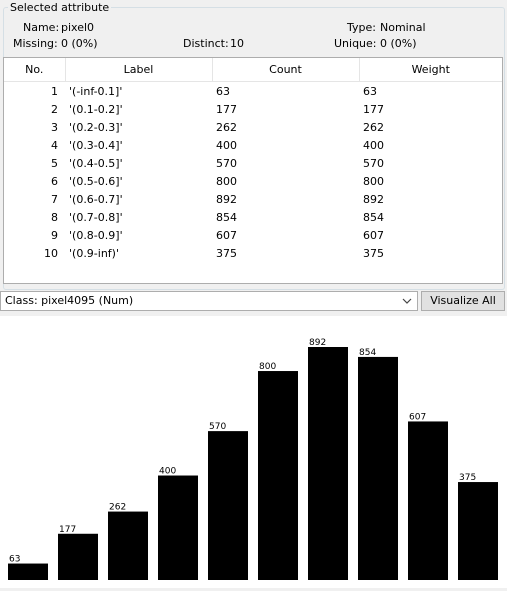  What do you see at coordinates (403, 27) in the screenshot?
I see `type-value: Nominal` at bounding box center [403, 27].